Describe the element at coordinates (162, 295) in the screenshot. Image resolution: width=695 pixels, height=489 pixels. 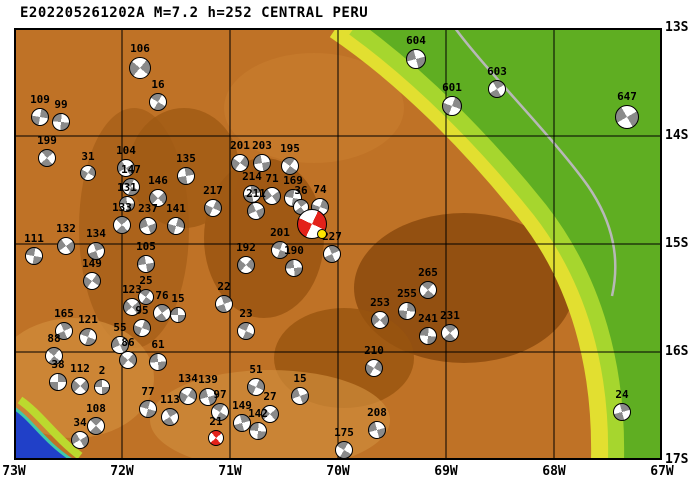
I see `event-label: 76` at that location.